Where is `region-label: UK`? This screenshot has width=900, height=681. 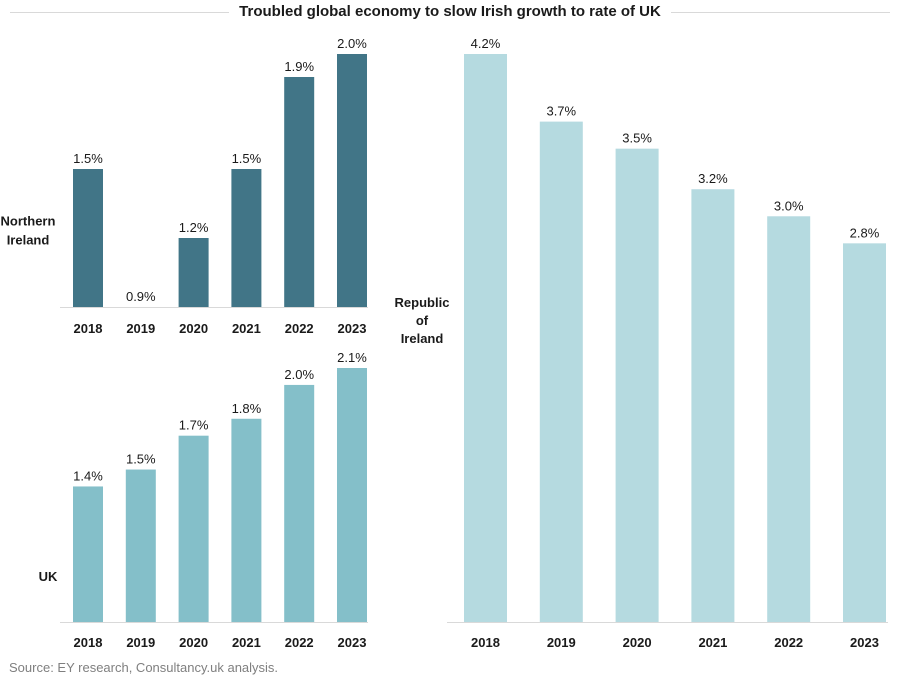
region-label: UK is located at coordinates (48, 576).